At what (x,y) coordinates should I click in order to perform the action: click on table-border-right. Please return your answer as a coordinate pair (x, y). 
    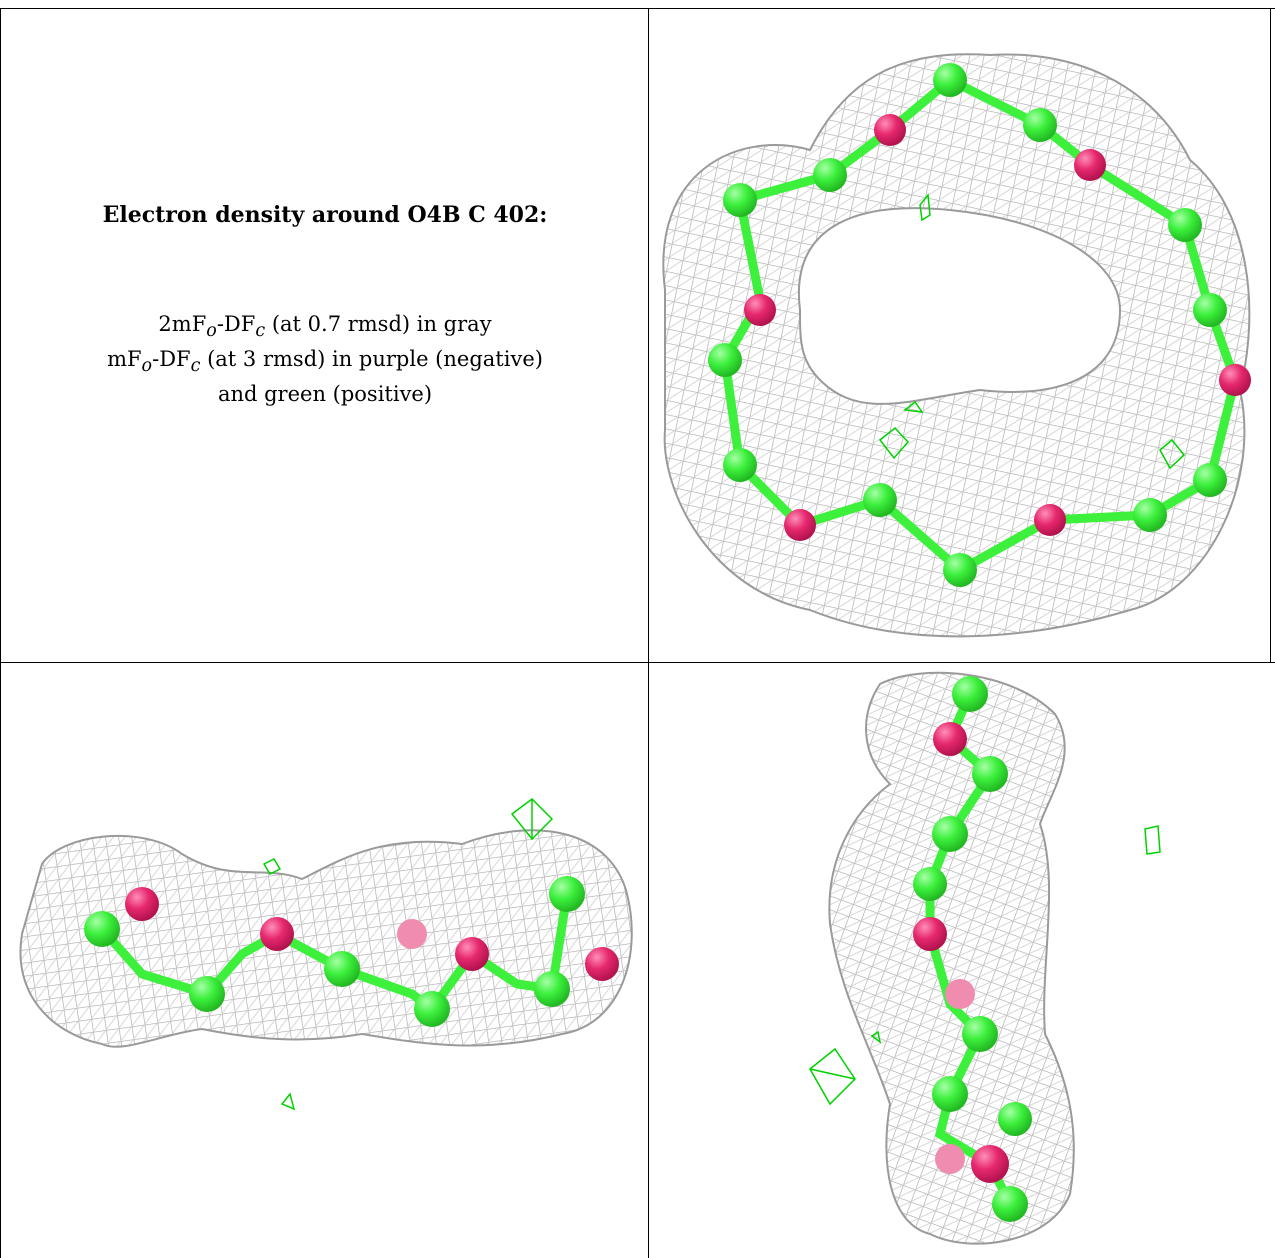
    Looking at the image, I should click on (1270, 335).